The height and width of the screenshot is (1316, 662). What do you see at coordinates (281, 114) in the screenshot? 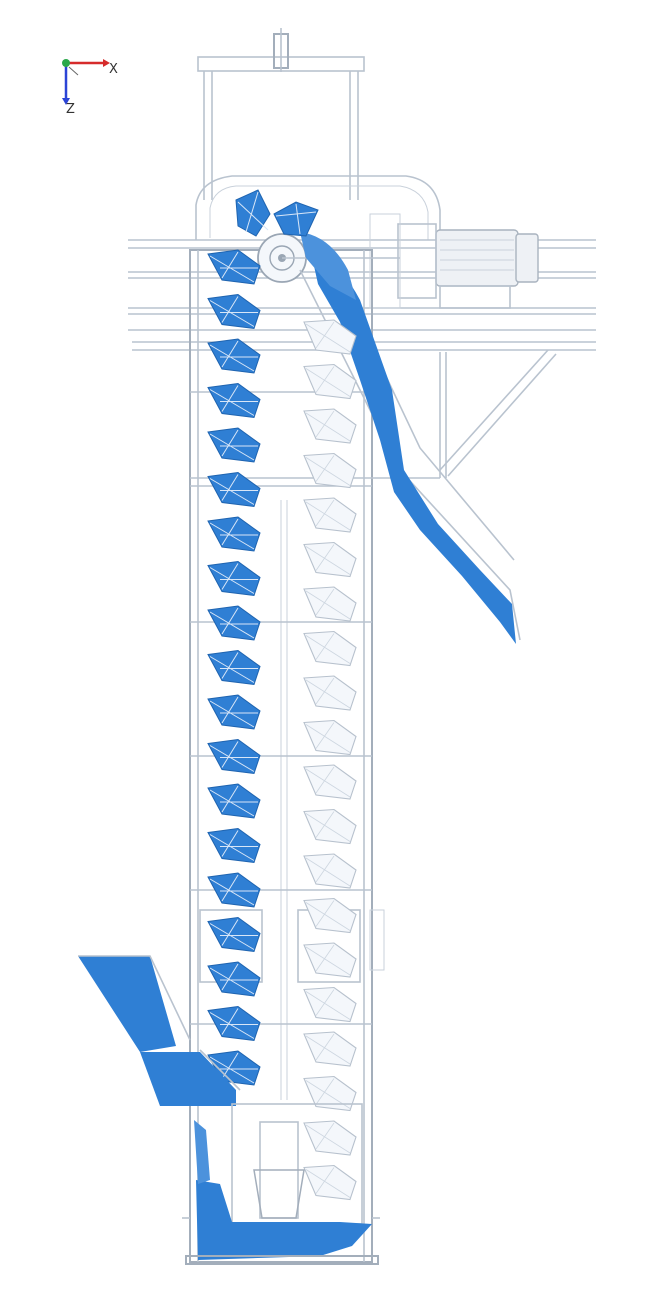
I see `head-frame` at bounding box center [281, 114].